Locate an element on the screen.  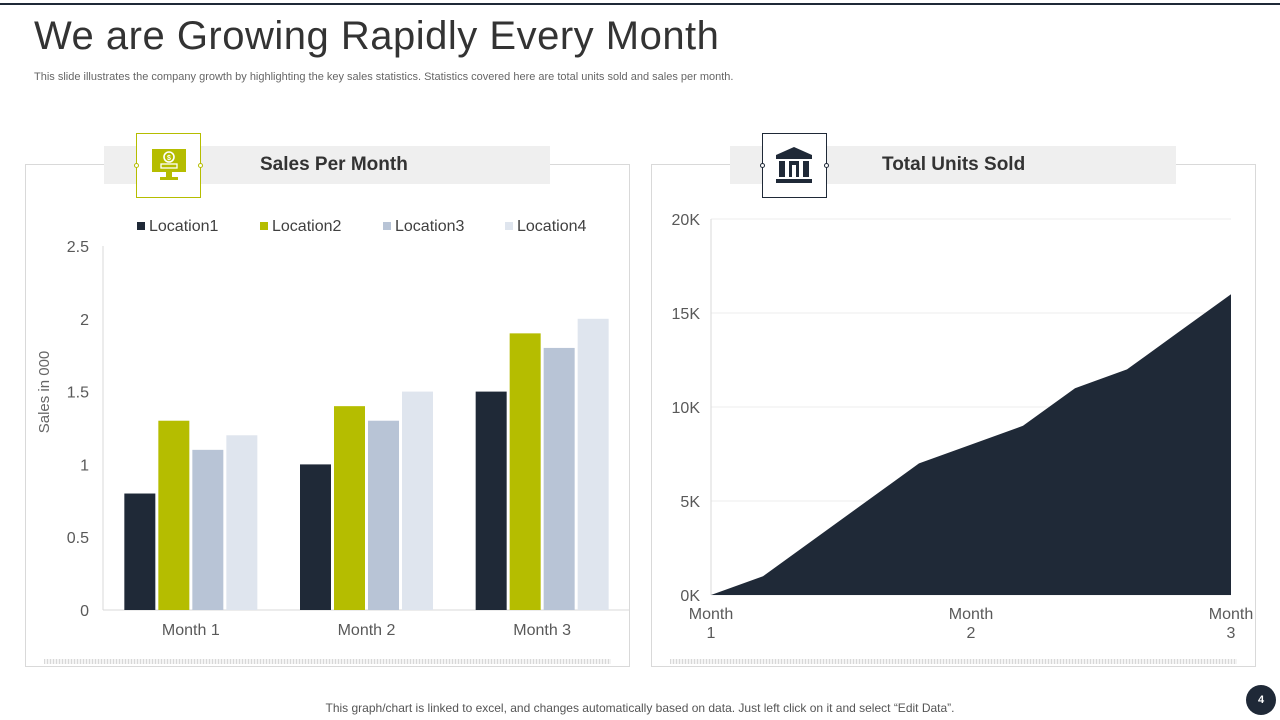
legend-label: Location1 is located at coordinates (183, 226).